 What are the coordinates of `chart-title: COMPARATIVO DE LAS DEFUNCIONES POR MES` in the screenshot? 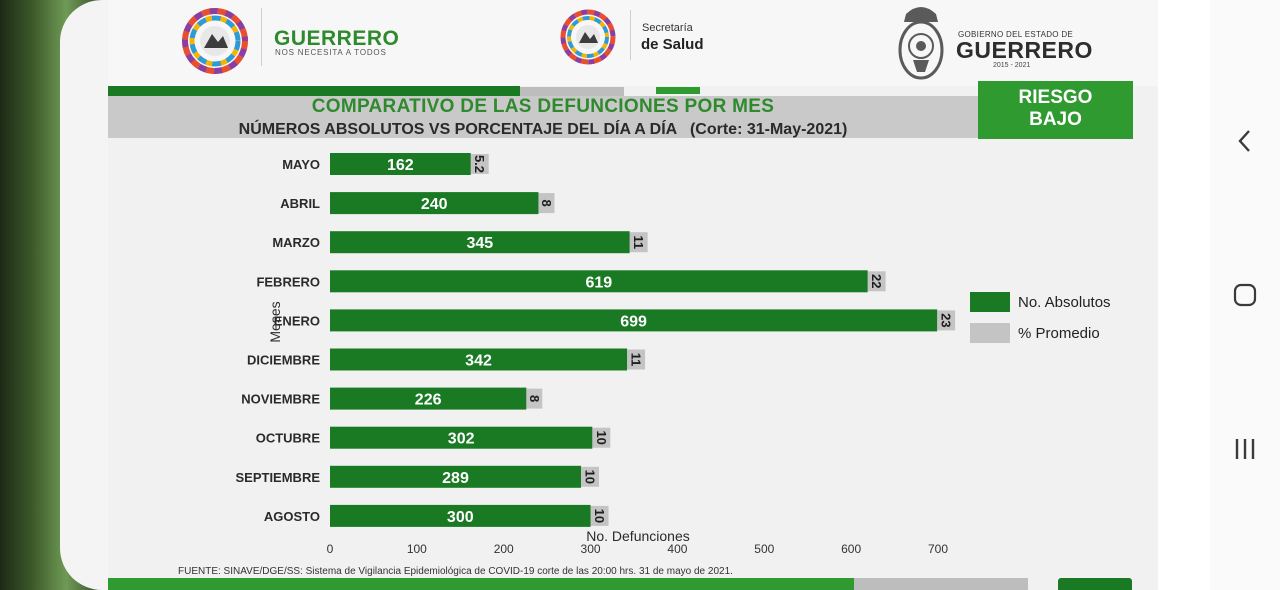 It's located at (543, 106).